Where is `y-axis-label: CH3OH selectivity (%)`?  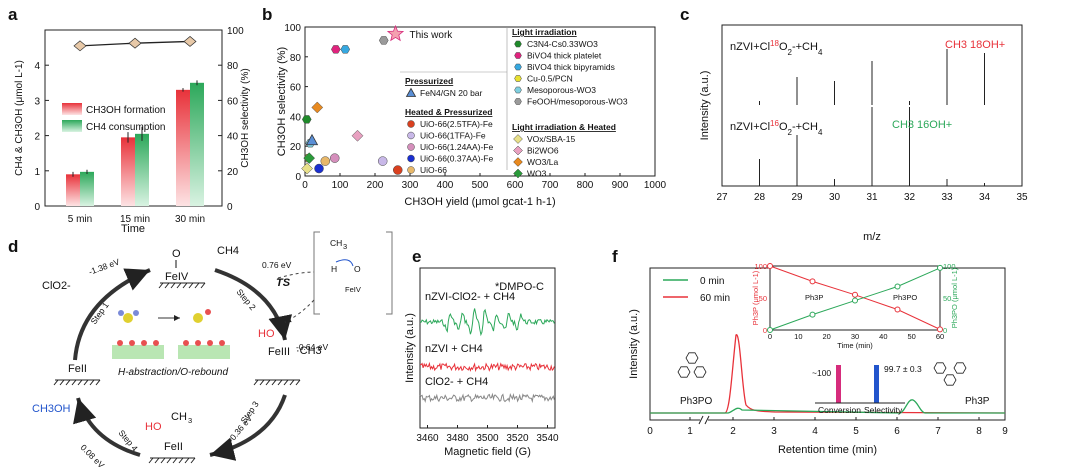 y-axis-label: CH3OH selectivity (%) is located at coordinates (282, 101).